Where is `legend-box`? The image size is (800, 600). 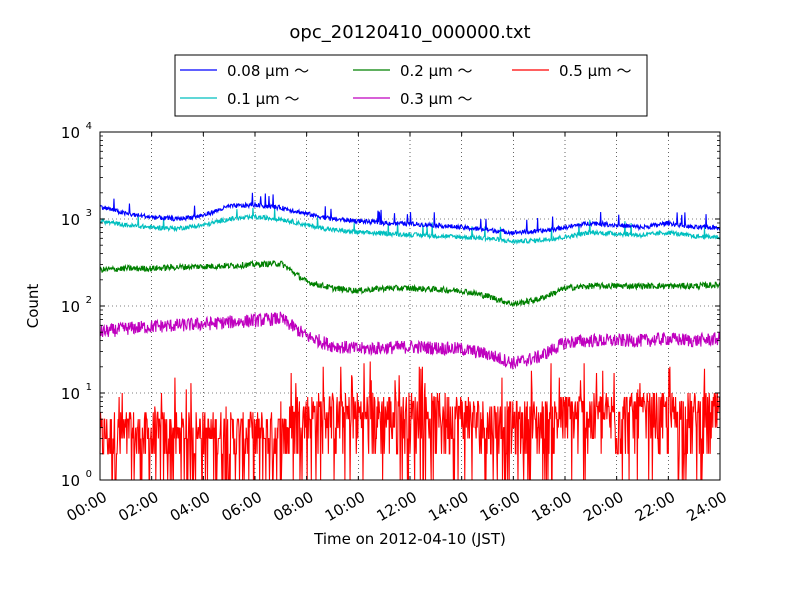 legend-box is located at coordinates (411, 85).